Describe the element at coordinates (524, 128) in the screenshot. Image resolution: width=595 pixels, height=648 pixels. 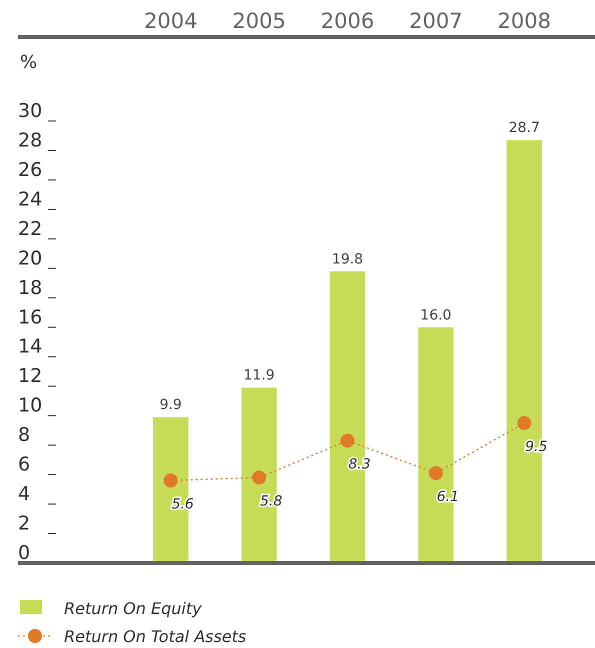
I see `data-label: 28.7` at that location.